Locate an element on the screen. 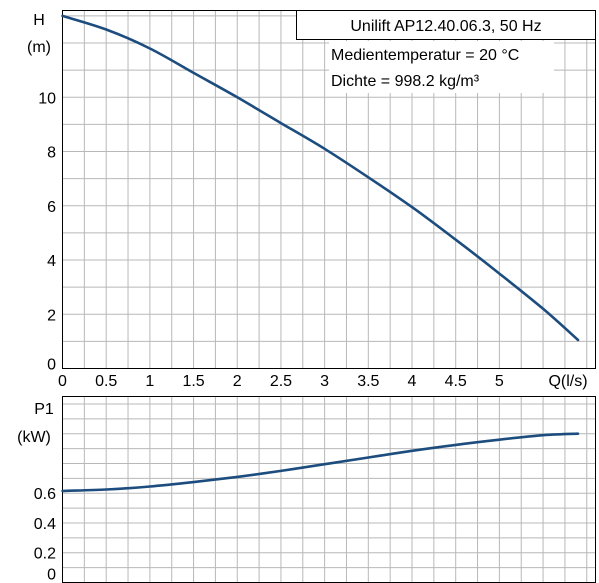 This screenshot has width=599, height=583. flow-x-tick-label: 5 is located at coordinates (499, 381).